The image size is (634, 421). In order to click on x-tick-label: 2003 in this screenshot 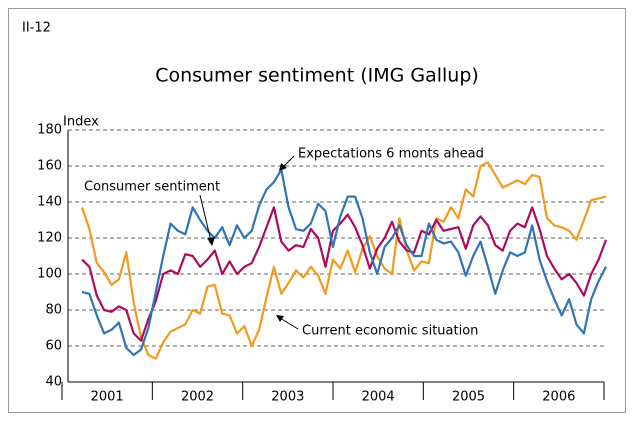, I will do `click(287, 397)`.